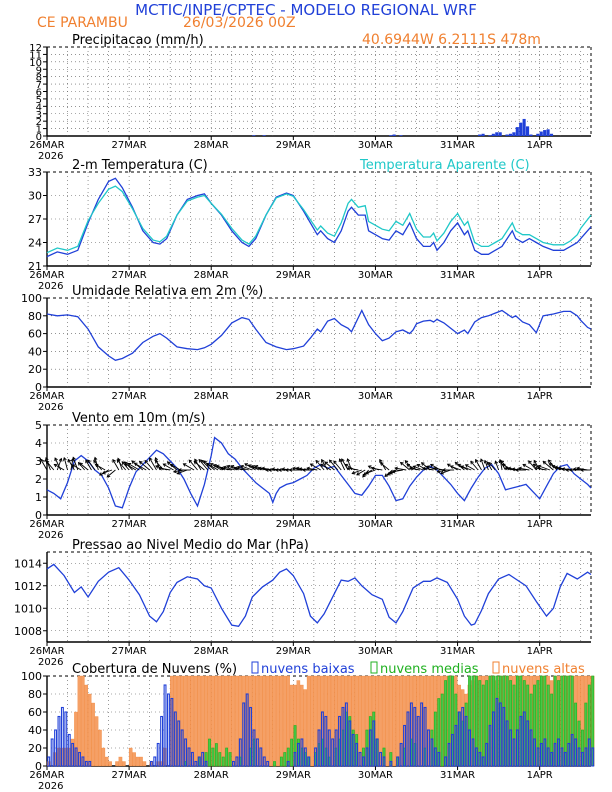  Describe the element at coordinates (543, 669) in the screenshot. I see `legend-label-3: nuvens altas` at that location.